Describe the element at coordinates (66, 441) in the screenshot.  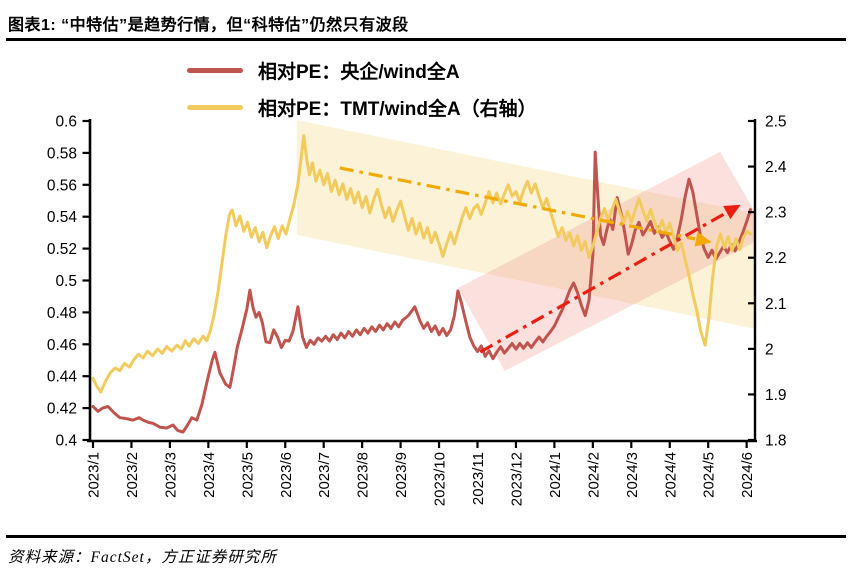
I see `left-axis-tick-label: 0.4` at that location.